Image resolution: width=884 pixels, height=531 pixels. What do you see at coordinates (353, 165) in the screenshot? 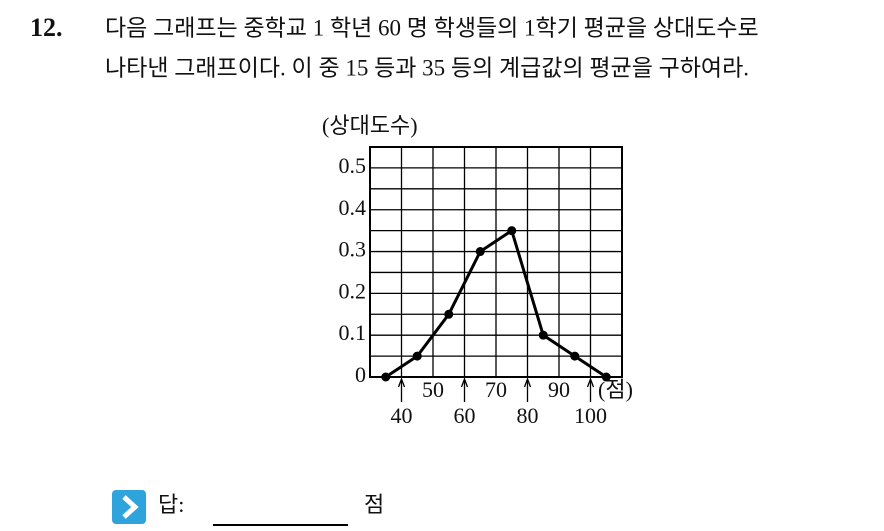
I see `y-tick-label: 0.5` at bounding box center [353, 165].